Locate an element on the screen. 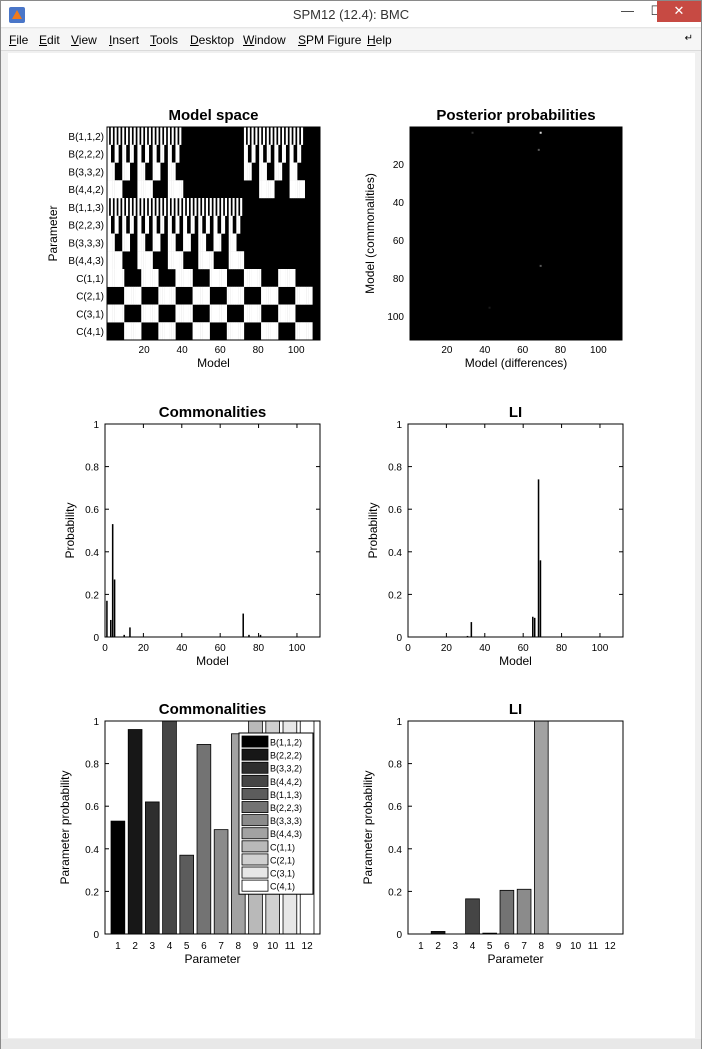 The width and height of the screenshot is (702, 1049). commonalities-model-chart is located at coordinates (212, 530).